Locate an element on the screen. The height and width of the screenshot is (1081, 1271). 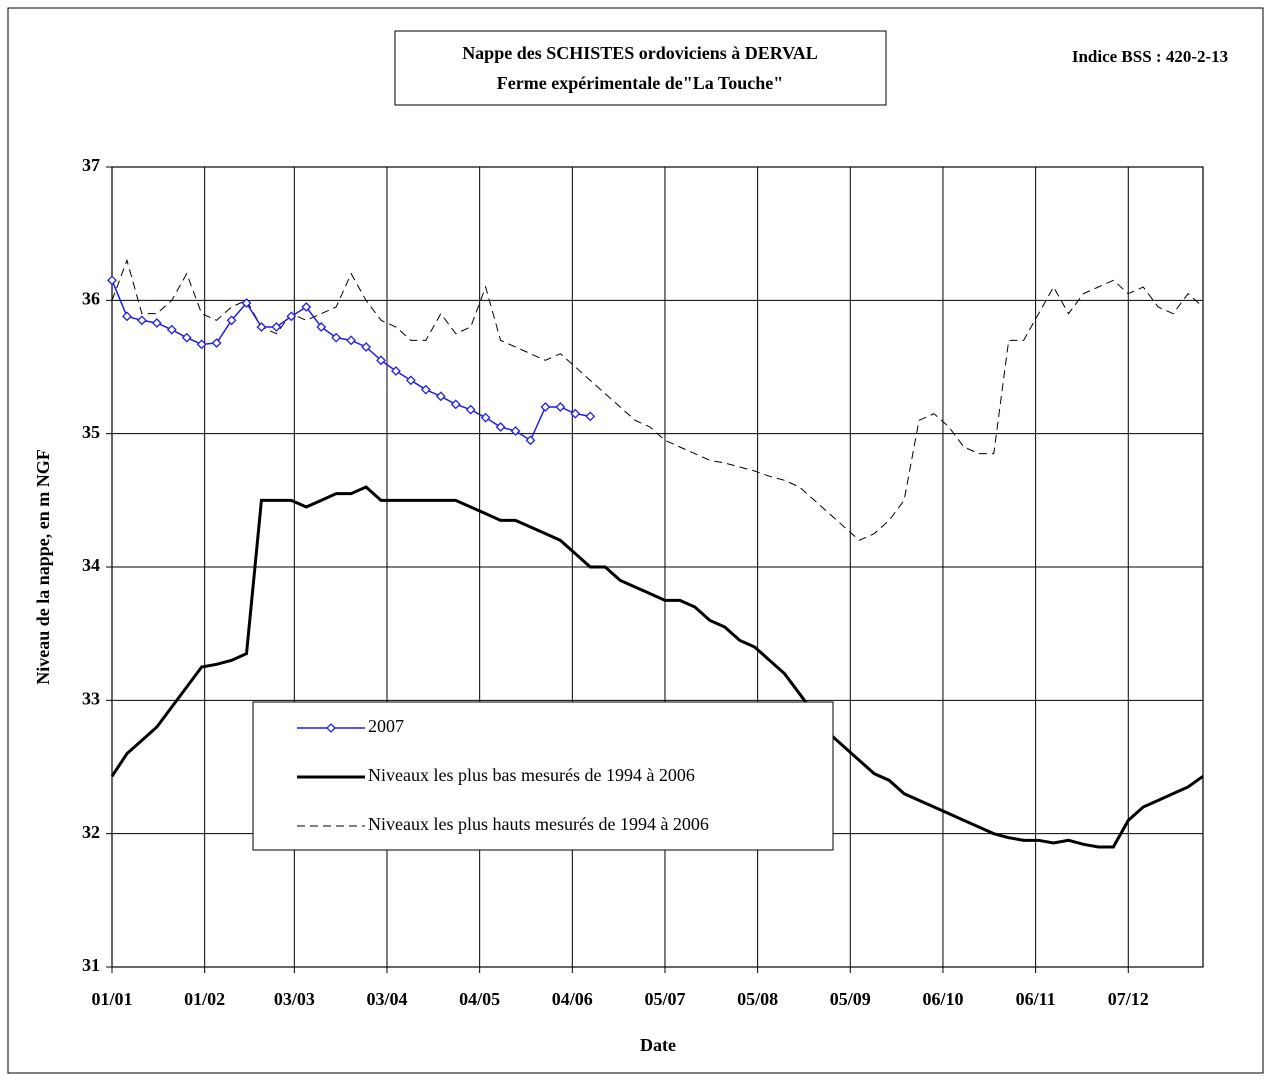
x-tick-label: 05/08 is located at coordinates (757, 999).